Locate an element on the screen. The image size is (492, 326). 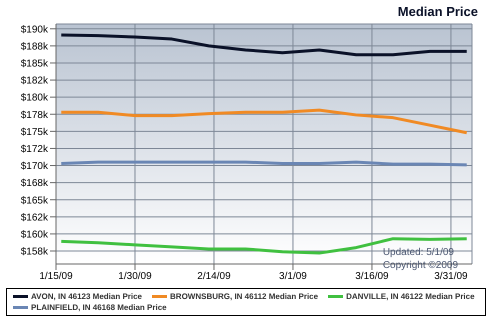
x-tick-label: 2/14/09 is located at coordinates (214, 276).